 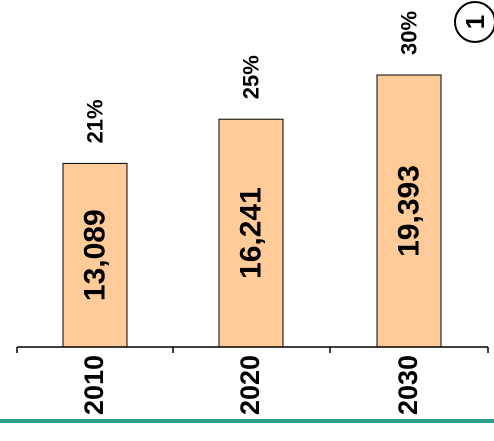 I want to click on bottom-rule, so click(x=247, y=421).